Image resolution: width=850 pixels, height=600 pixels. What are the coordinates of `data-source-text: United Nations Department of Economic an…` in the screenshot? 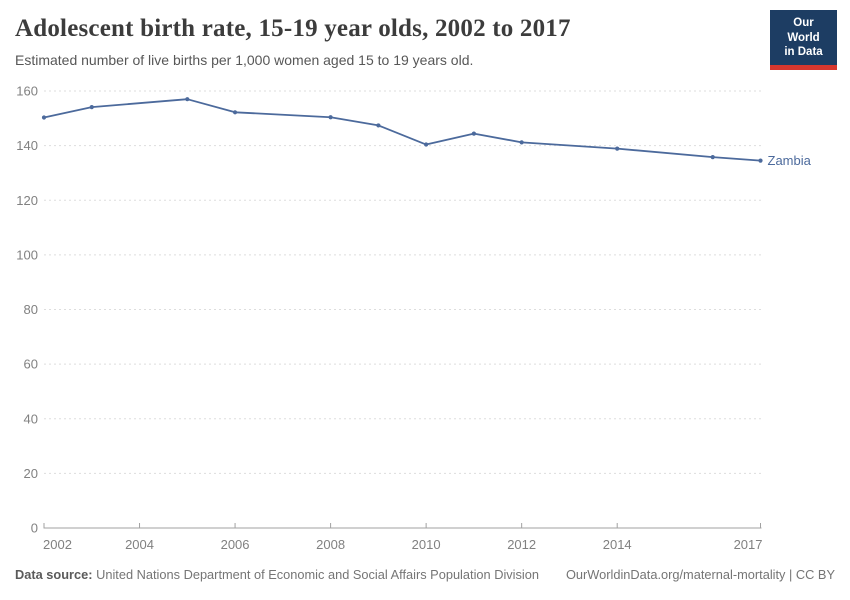 It's located at (318, 574).